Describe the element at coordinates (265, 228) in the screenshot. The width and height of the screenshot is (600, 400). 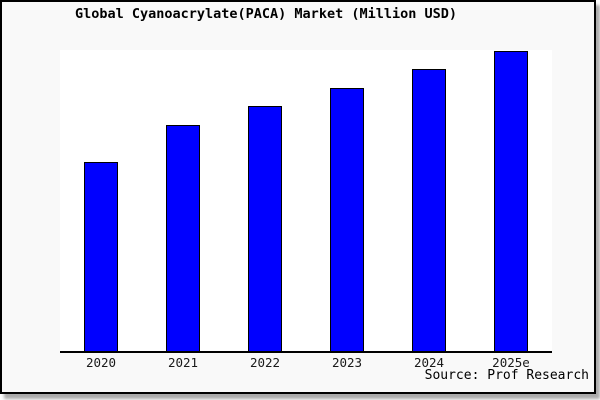
I see `bar-2022` at that location.